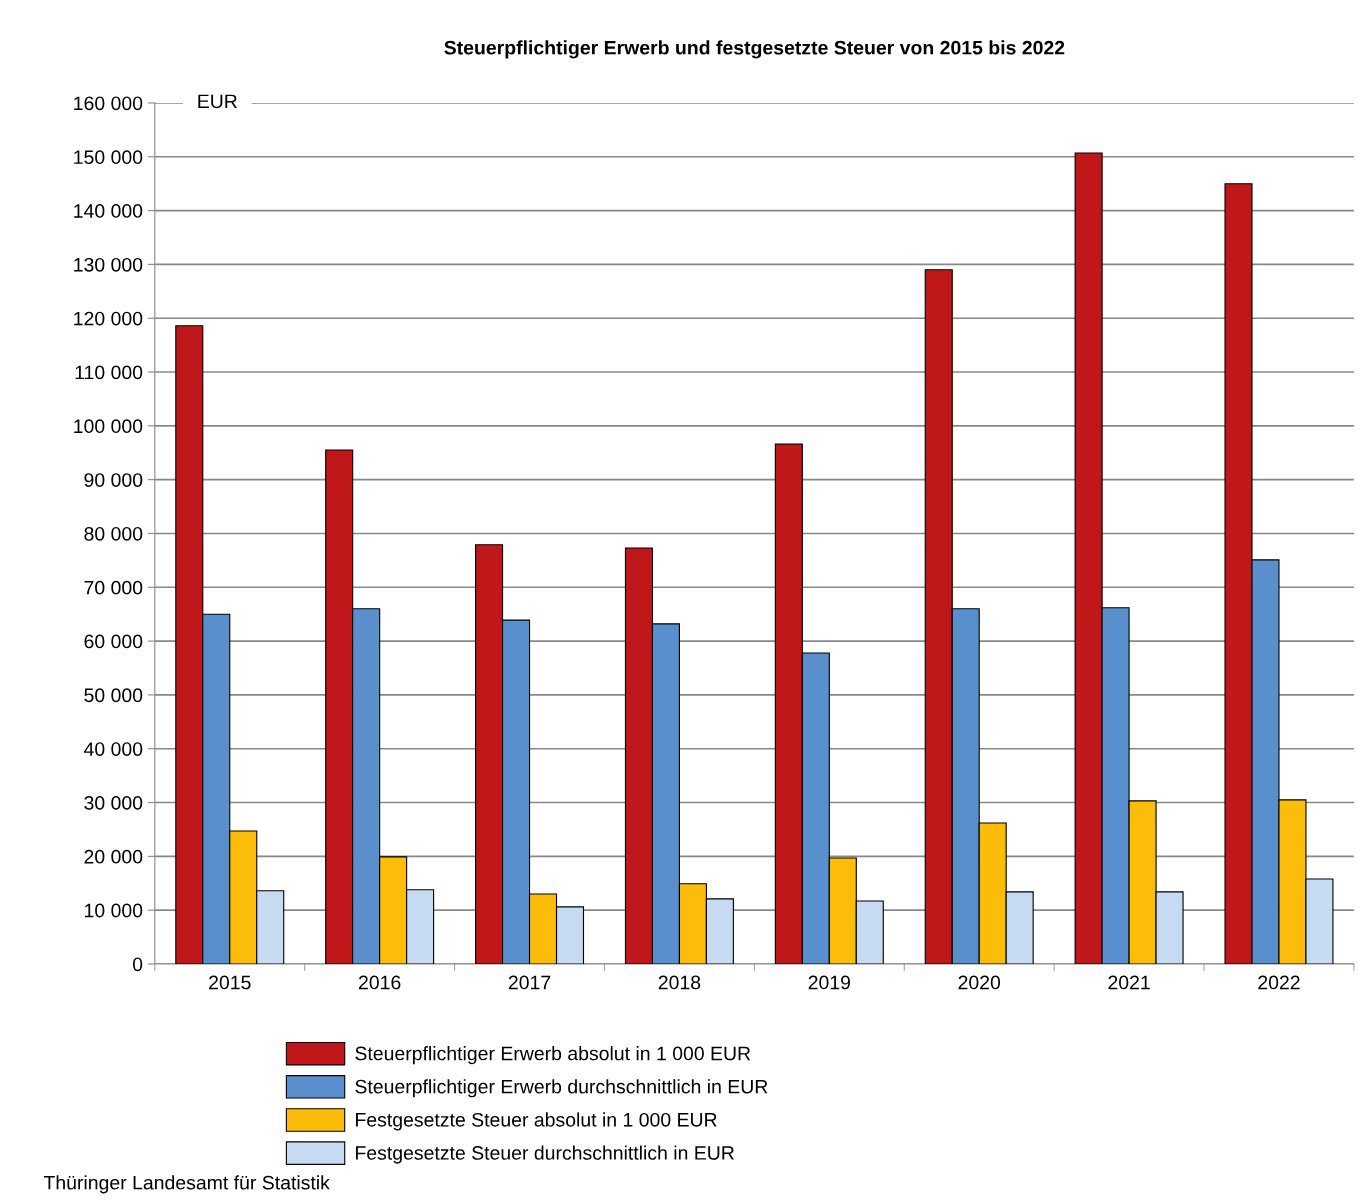 This screenshot has height=1203, width=1358. I want to click on x-tick-label: 2020, so click(979, 982).